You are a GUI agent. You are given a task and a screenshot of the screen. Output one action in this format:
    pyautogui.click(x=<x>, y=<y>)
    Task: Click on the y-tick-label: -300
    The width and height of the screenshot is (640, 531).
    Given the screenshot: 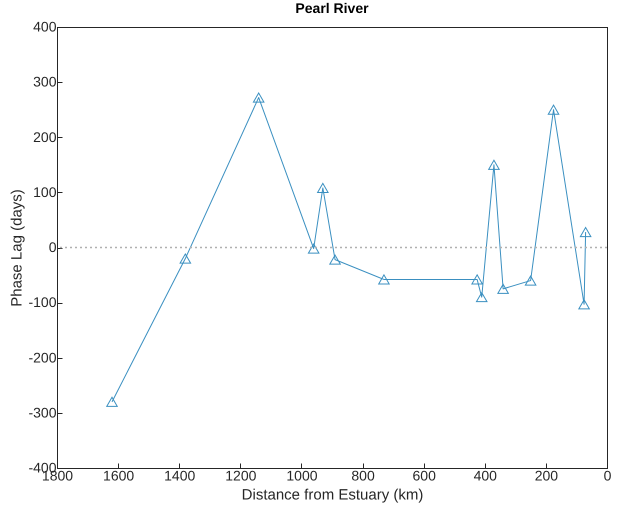 What is the action you would take?
    pyautogui.click(x=42, y=412)
    